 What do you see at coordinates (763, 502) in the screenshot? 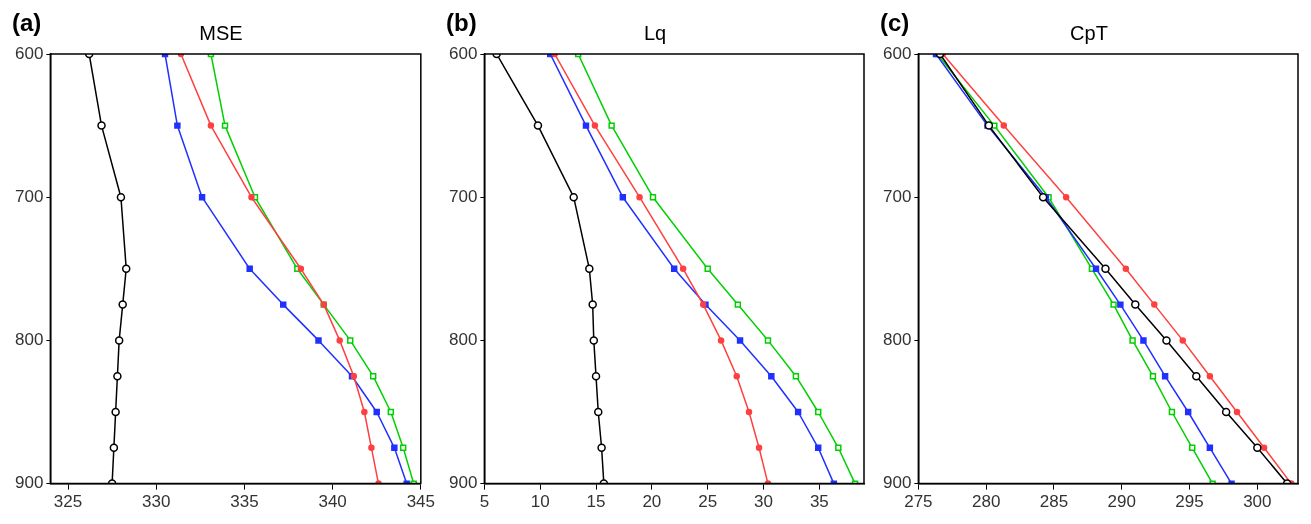
I see `x-tick-label: 30` at bounding box center [763, 502].